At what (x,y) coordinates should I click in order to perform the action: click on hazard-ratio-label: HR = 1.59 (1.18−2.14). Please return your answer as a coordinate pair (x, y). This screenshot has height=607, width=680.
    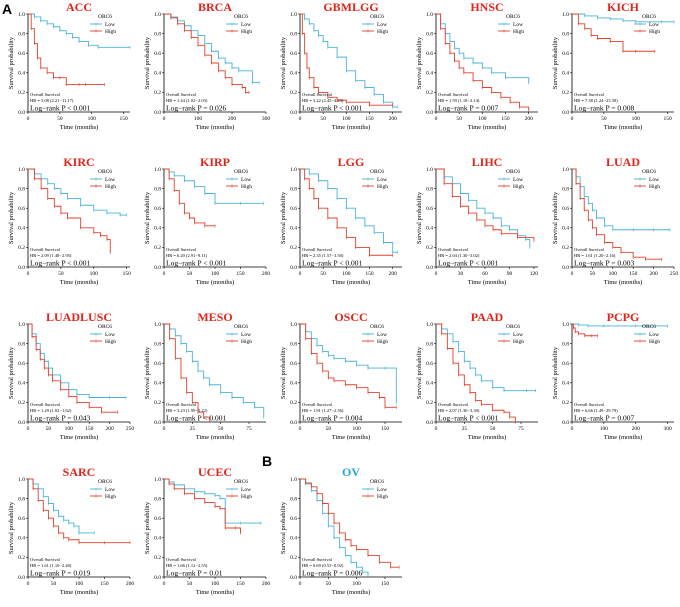
    Looking at the image, I should click on (459, 100).